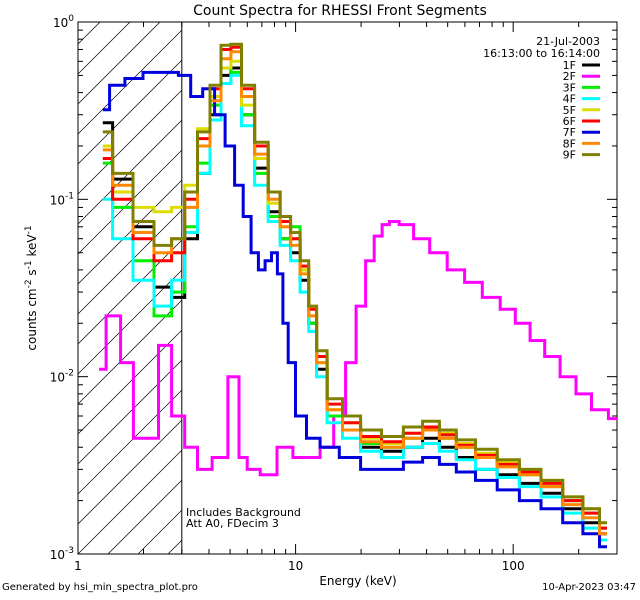 The image size is (640, 600). What do you see at coordinates (78, 566) in the screenshot?
I see `x-tick-label: 1` at bounding box center [78, 566].